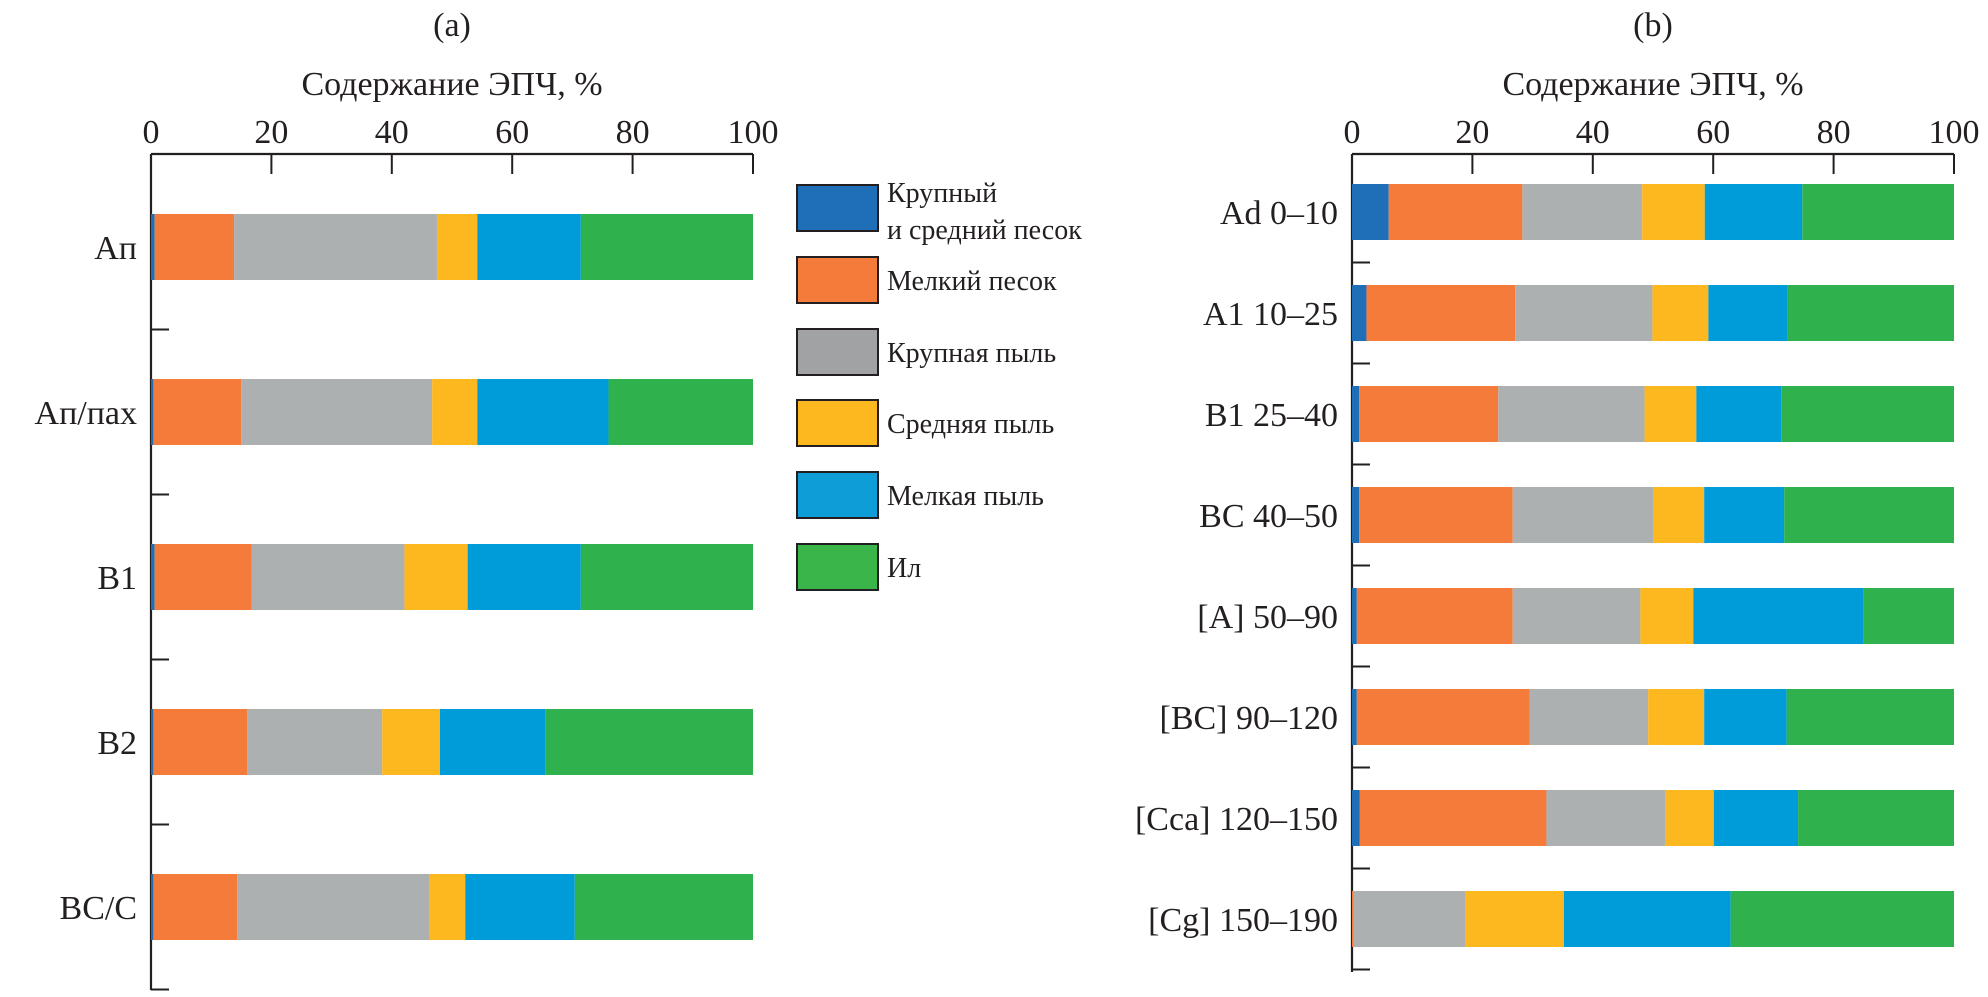 The image size is (1988, 997). I want to click on legend-label: Крупная пыль, so click(971, 353).